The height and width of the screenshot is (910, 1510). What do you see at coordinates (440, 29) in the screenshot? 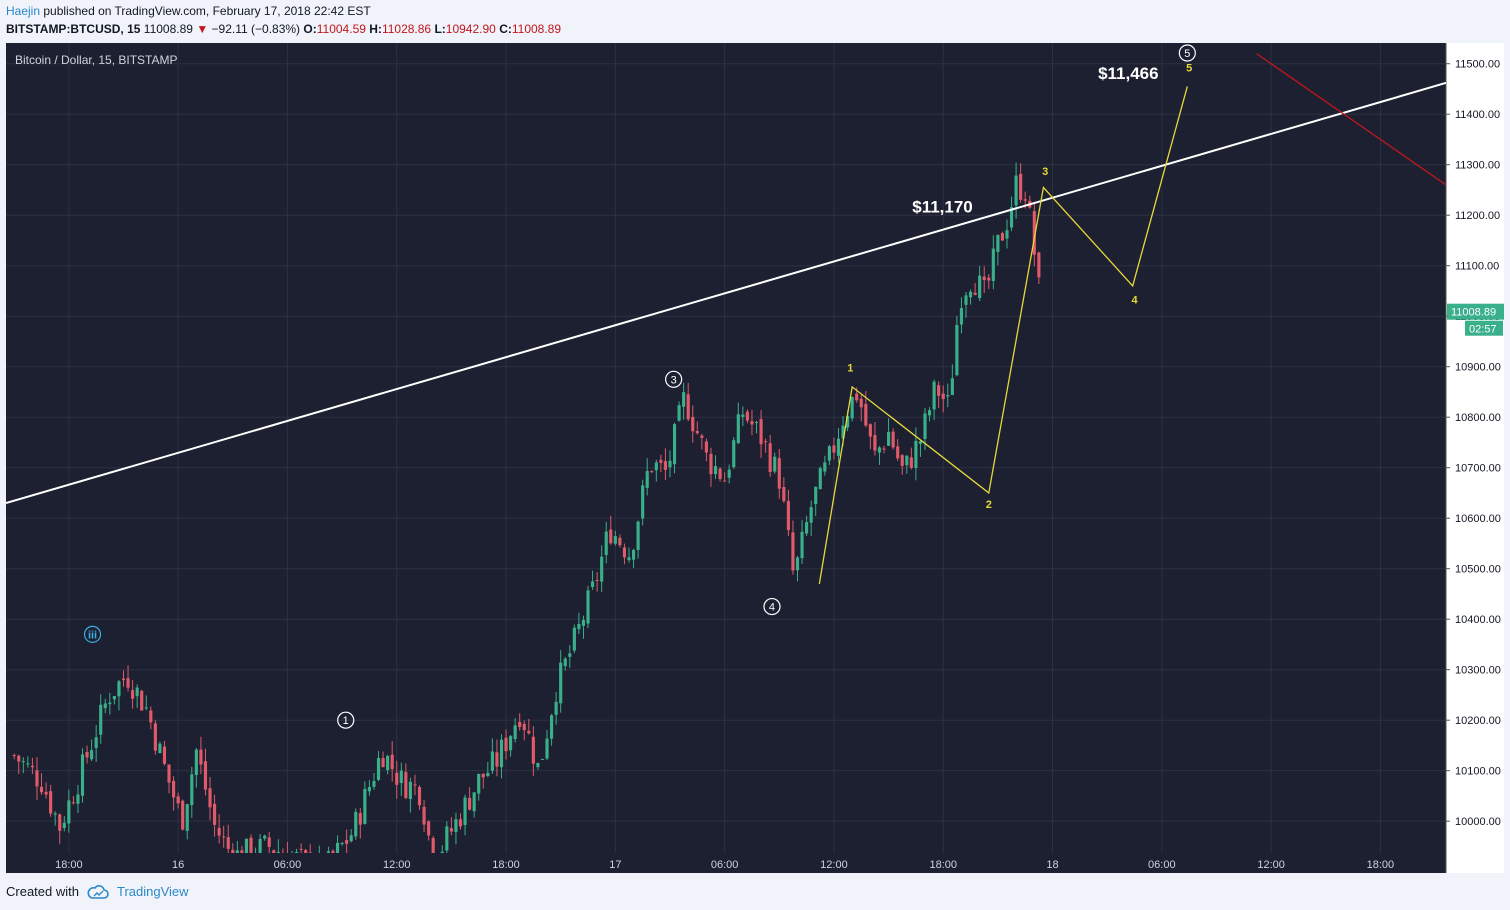
I see `low-label: L:` at bounding box center [440, 29].